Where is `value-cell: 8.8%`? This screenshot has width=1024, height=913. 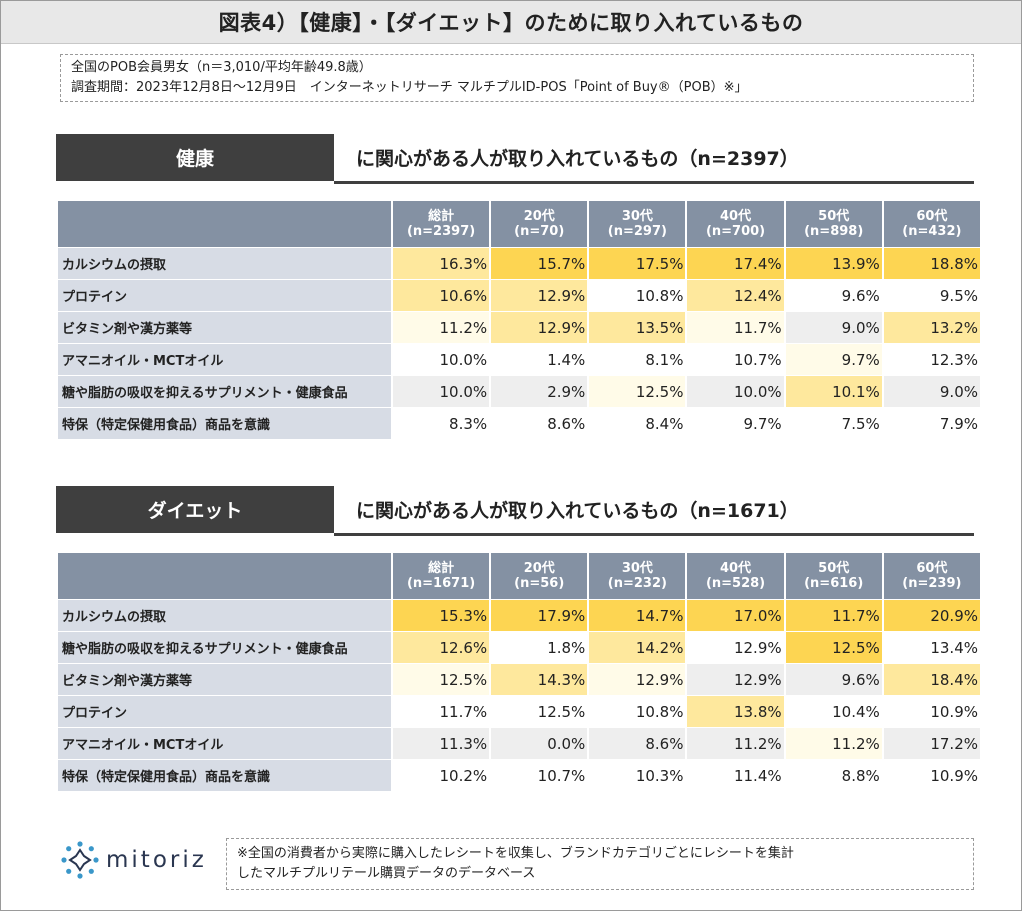 value-cell: 8.8% is located at coordinates (833, 775).